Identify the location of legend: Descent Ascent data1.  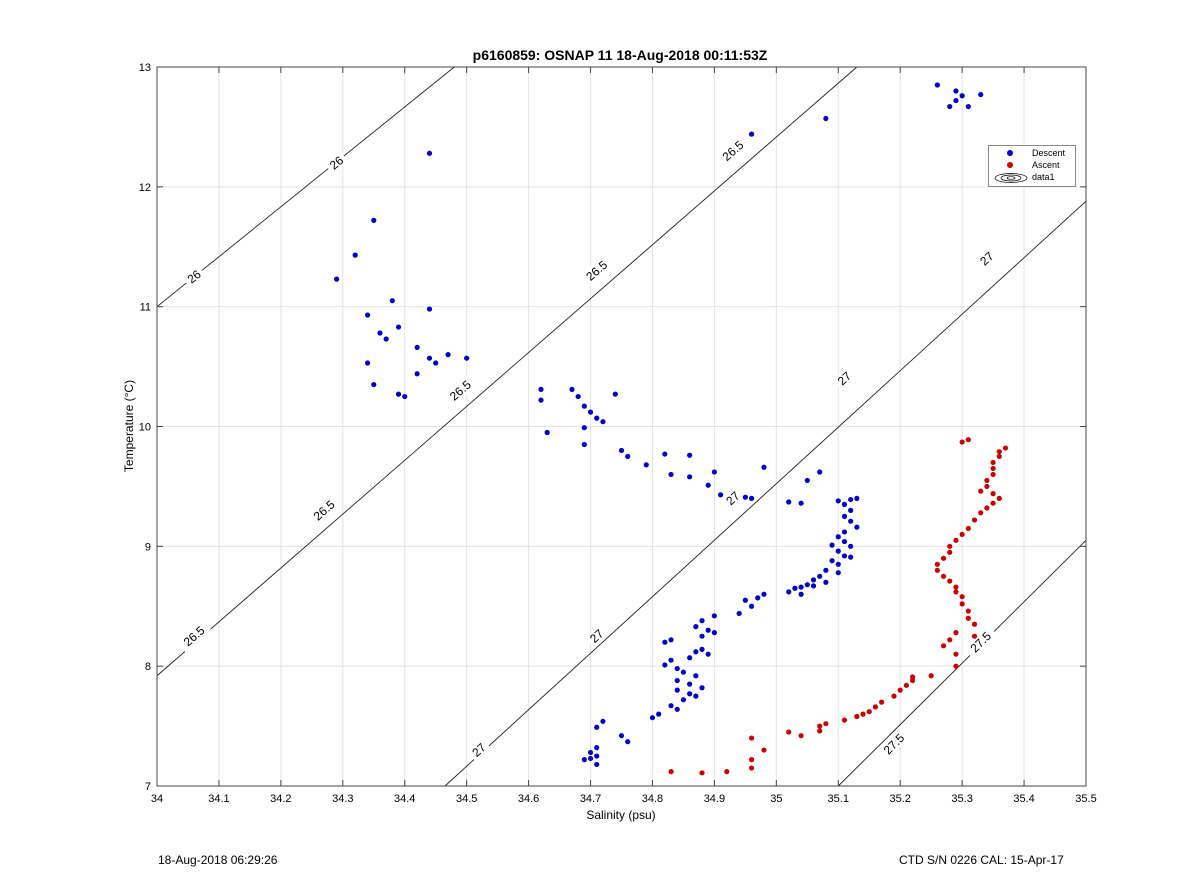
(1032, 166).